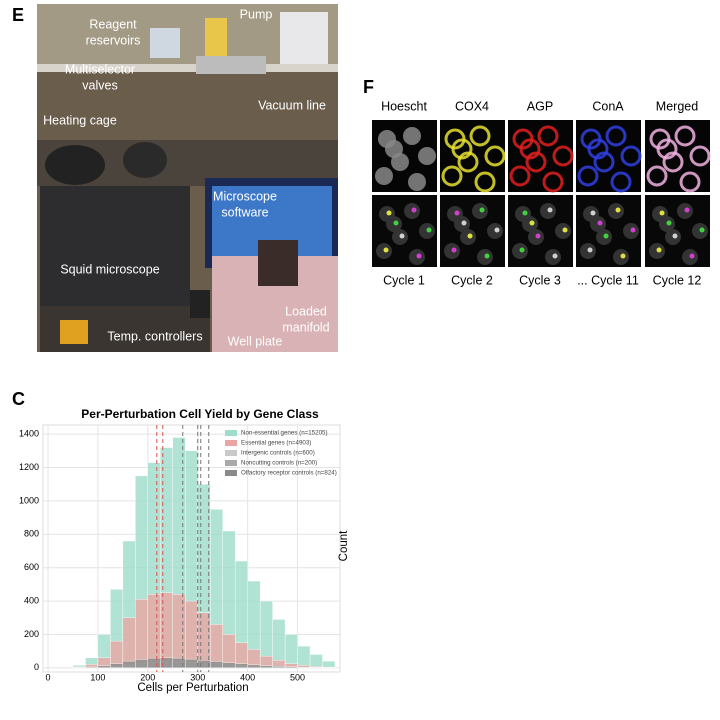 The image size is (720, 720). Describe the element at coordinates (31, 634) in the screenshot. I see `y-tick-label: 200` at that location.